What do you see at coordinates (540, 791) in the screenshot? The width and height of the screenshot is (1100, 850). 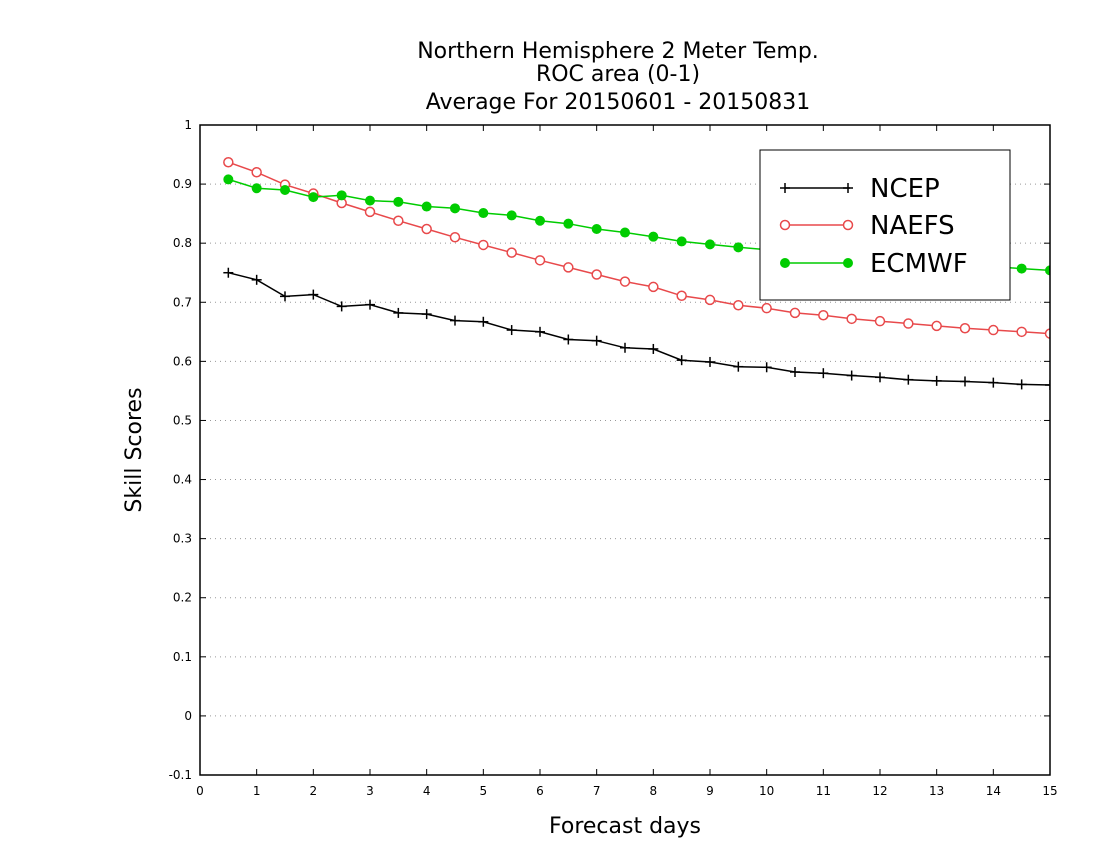 I see `x-tick-label: 6` at bounding box center [540, 791].